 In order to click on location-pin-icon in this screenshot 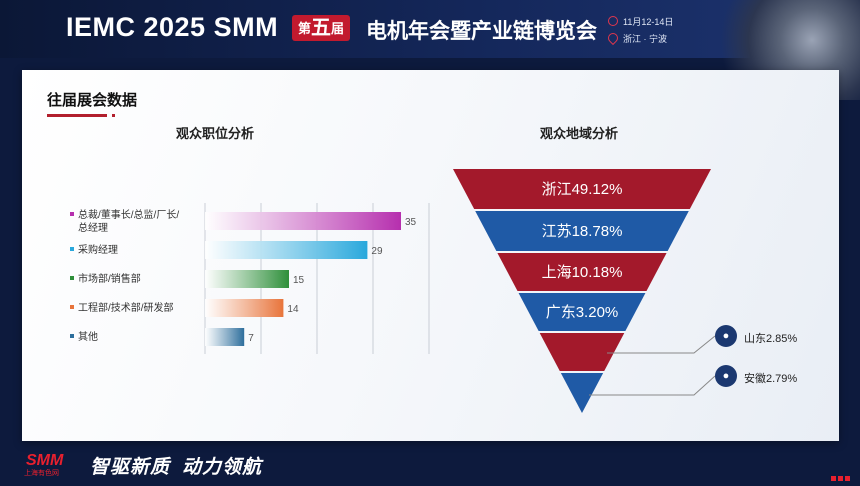, I will do `click(613, 38)`.